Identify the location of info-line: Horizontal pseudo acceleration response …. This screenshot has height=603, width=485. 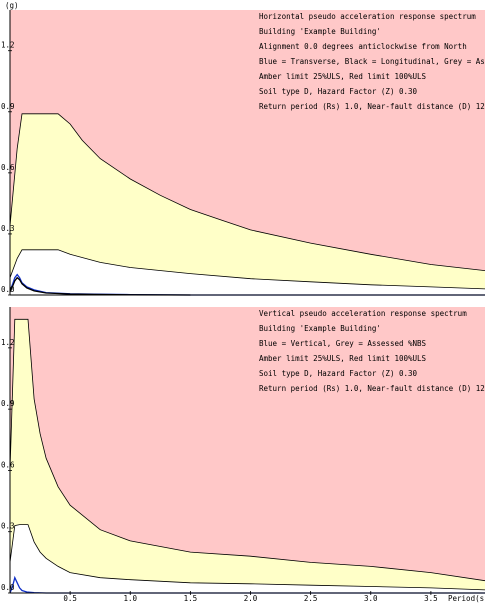
(367, 16).